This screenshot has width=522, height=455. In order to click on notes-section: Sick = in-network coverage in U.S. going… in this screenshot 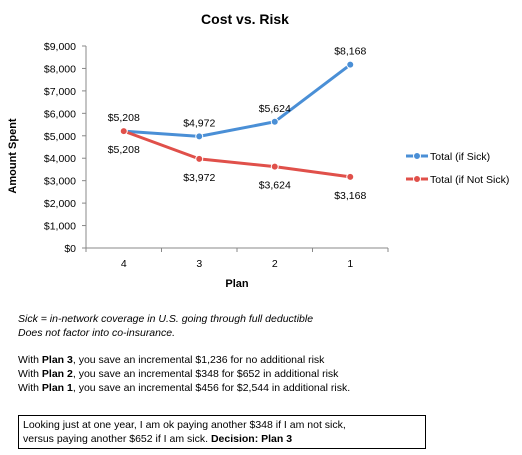, I will do `click(184, 353)`.